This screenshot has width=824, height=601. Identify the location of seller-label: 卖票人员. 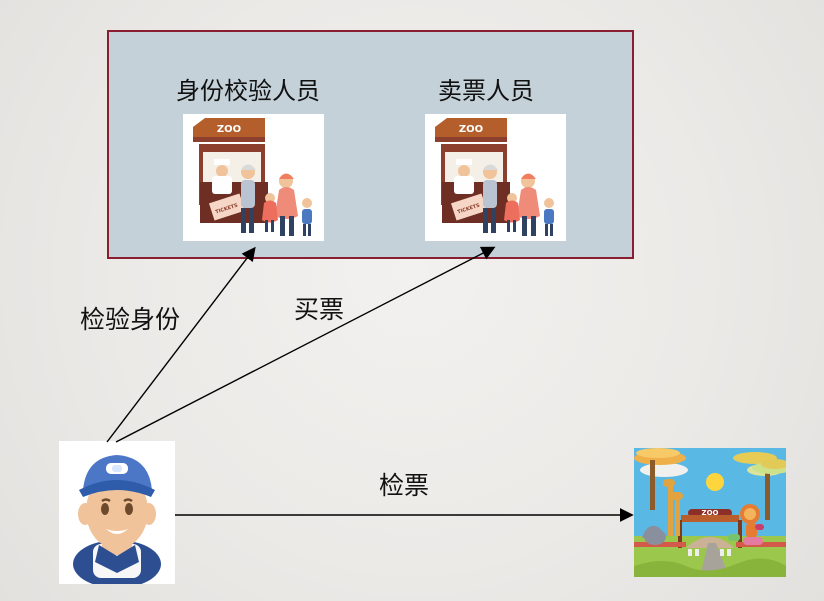
(486, 91).